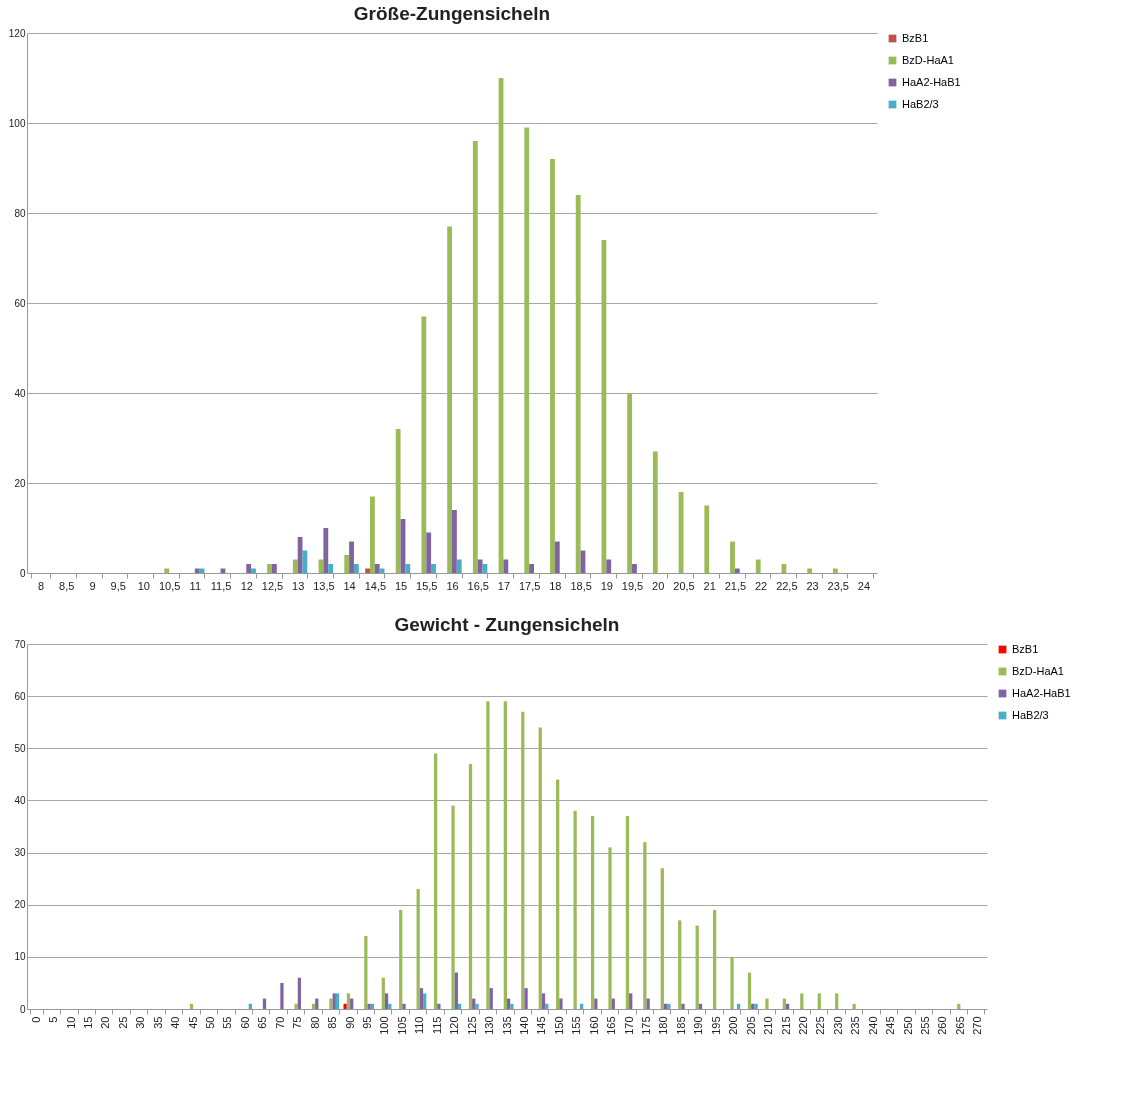 Image resolution: width=1130 pixels, height=1117 pixels. Describe the element at coordinates (942, 1025) in the screenshot. I see `x-tick-label: 260` at that location.